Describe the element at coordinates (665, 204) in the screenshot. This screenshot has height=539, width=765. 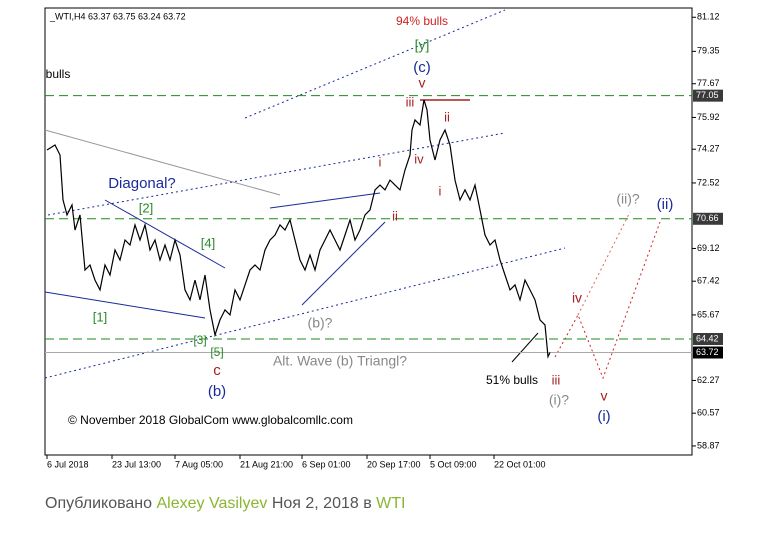
I see `wave-label: (ii)` at that location.